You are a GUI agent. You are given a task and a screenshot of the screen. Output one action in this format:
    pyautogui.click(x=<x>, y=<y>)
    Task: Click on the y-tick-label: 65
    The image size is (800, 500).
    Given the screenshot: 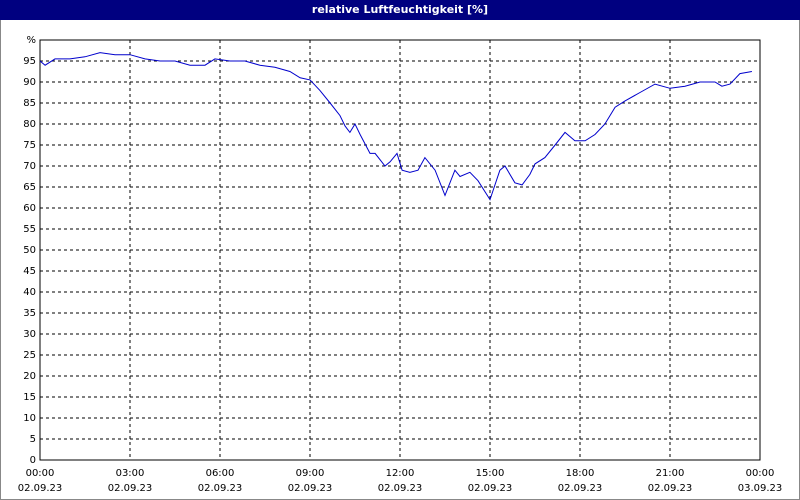 What is the action you would take?
    pyautogui.click(x=29, y=187)
    